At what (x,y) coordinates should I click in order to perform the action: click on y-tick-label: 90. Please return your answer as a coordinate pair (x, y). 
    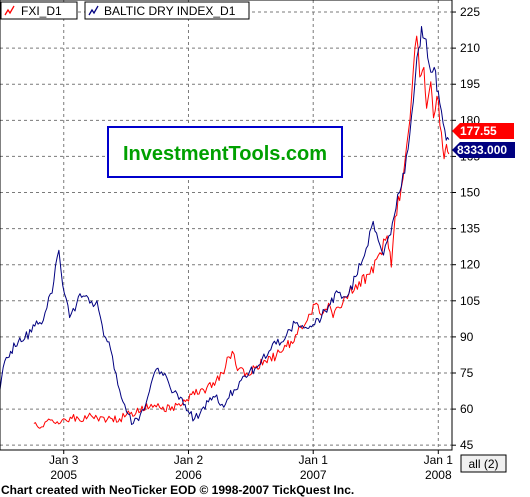
    Looking at the image, I should click on (467, 337).